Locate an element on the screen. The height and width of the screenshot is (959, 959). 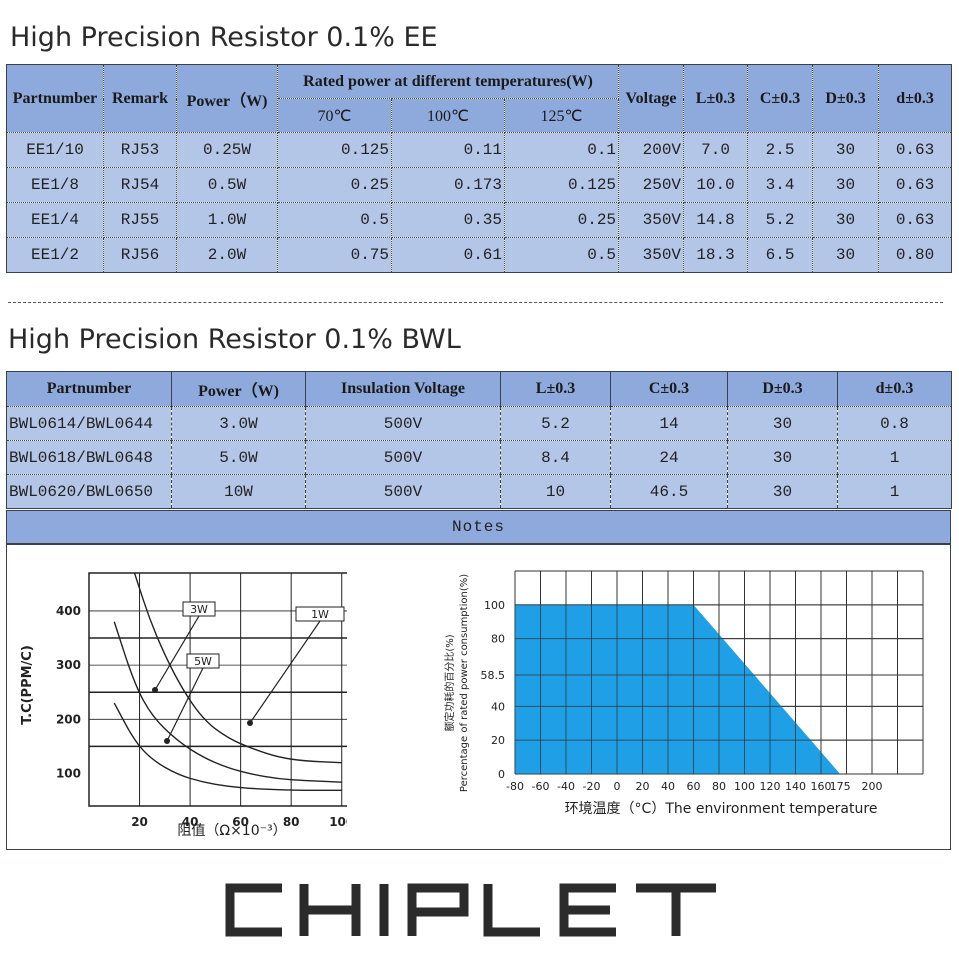
tc-curve-5w is located at coordinates (227, 746).